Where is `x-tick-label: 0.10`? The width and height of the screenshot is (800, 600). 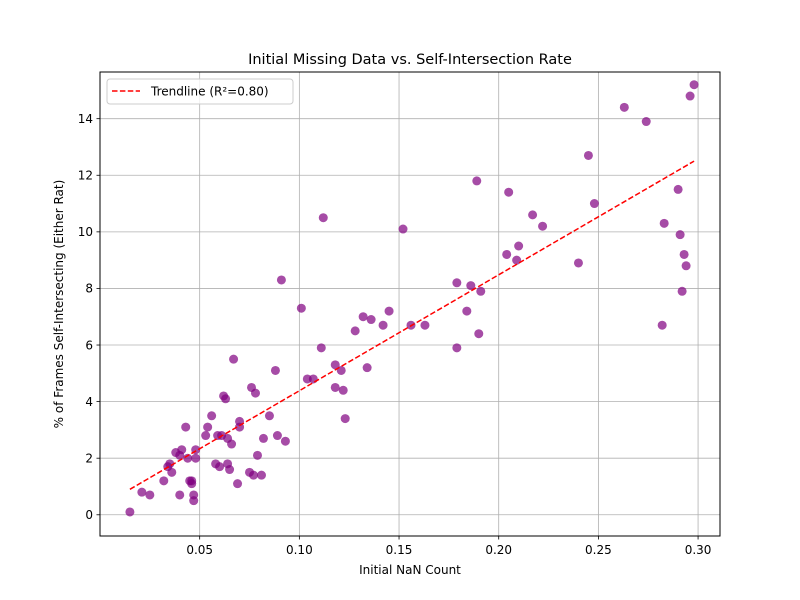
x-tick-label: 0.10 is located at coordinates (299, 550).